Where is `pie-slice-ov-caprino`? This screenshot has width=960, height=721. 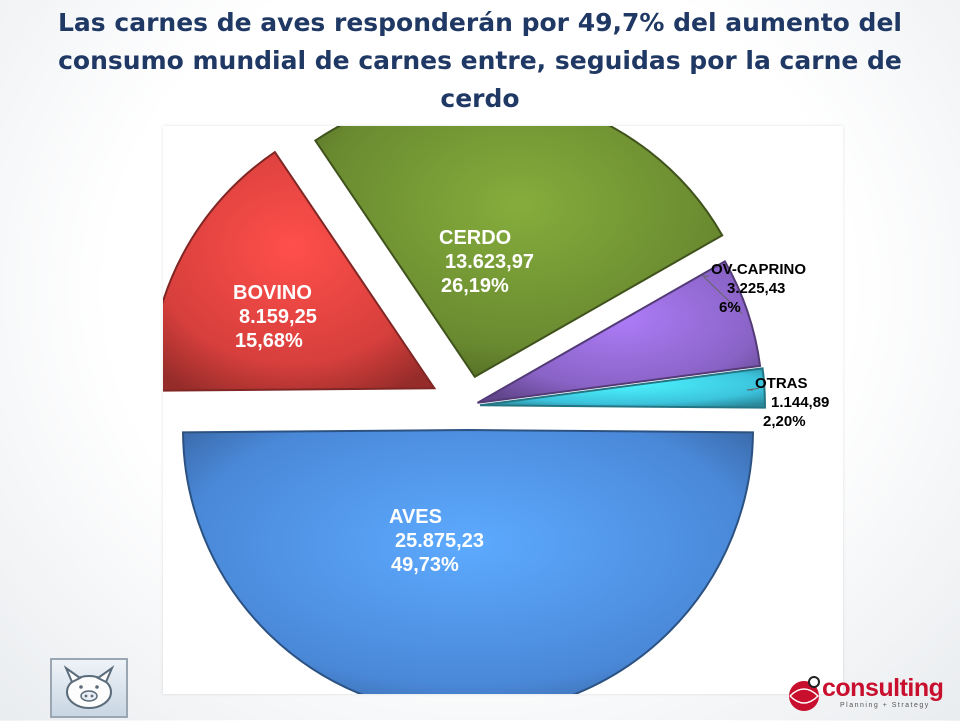
pie-slice-ov-caprino is located at coordinates (619, 331).